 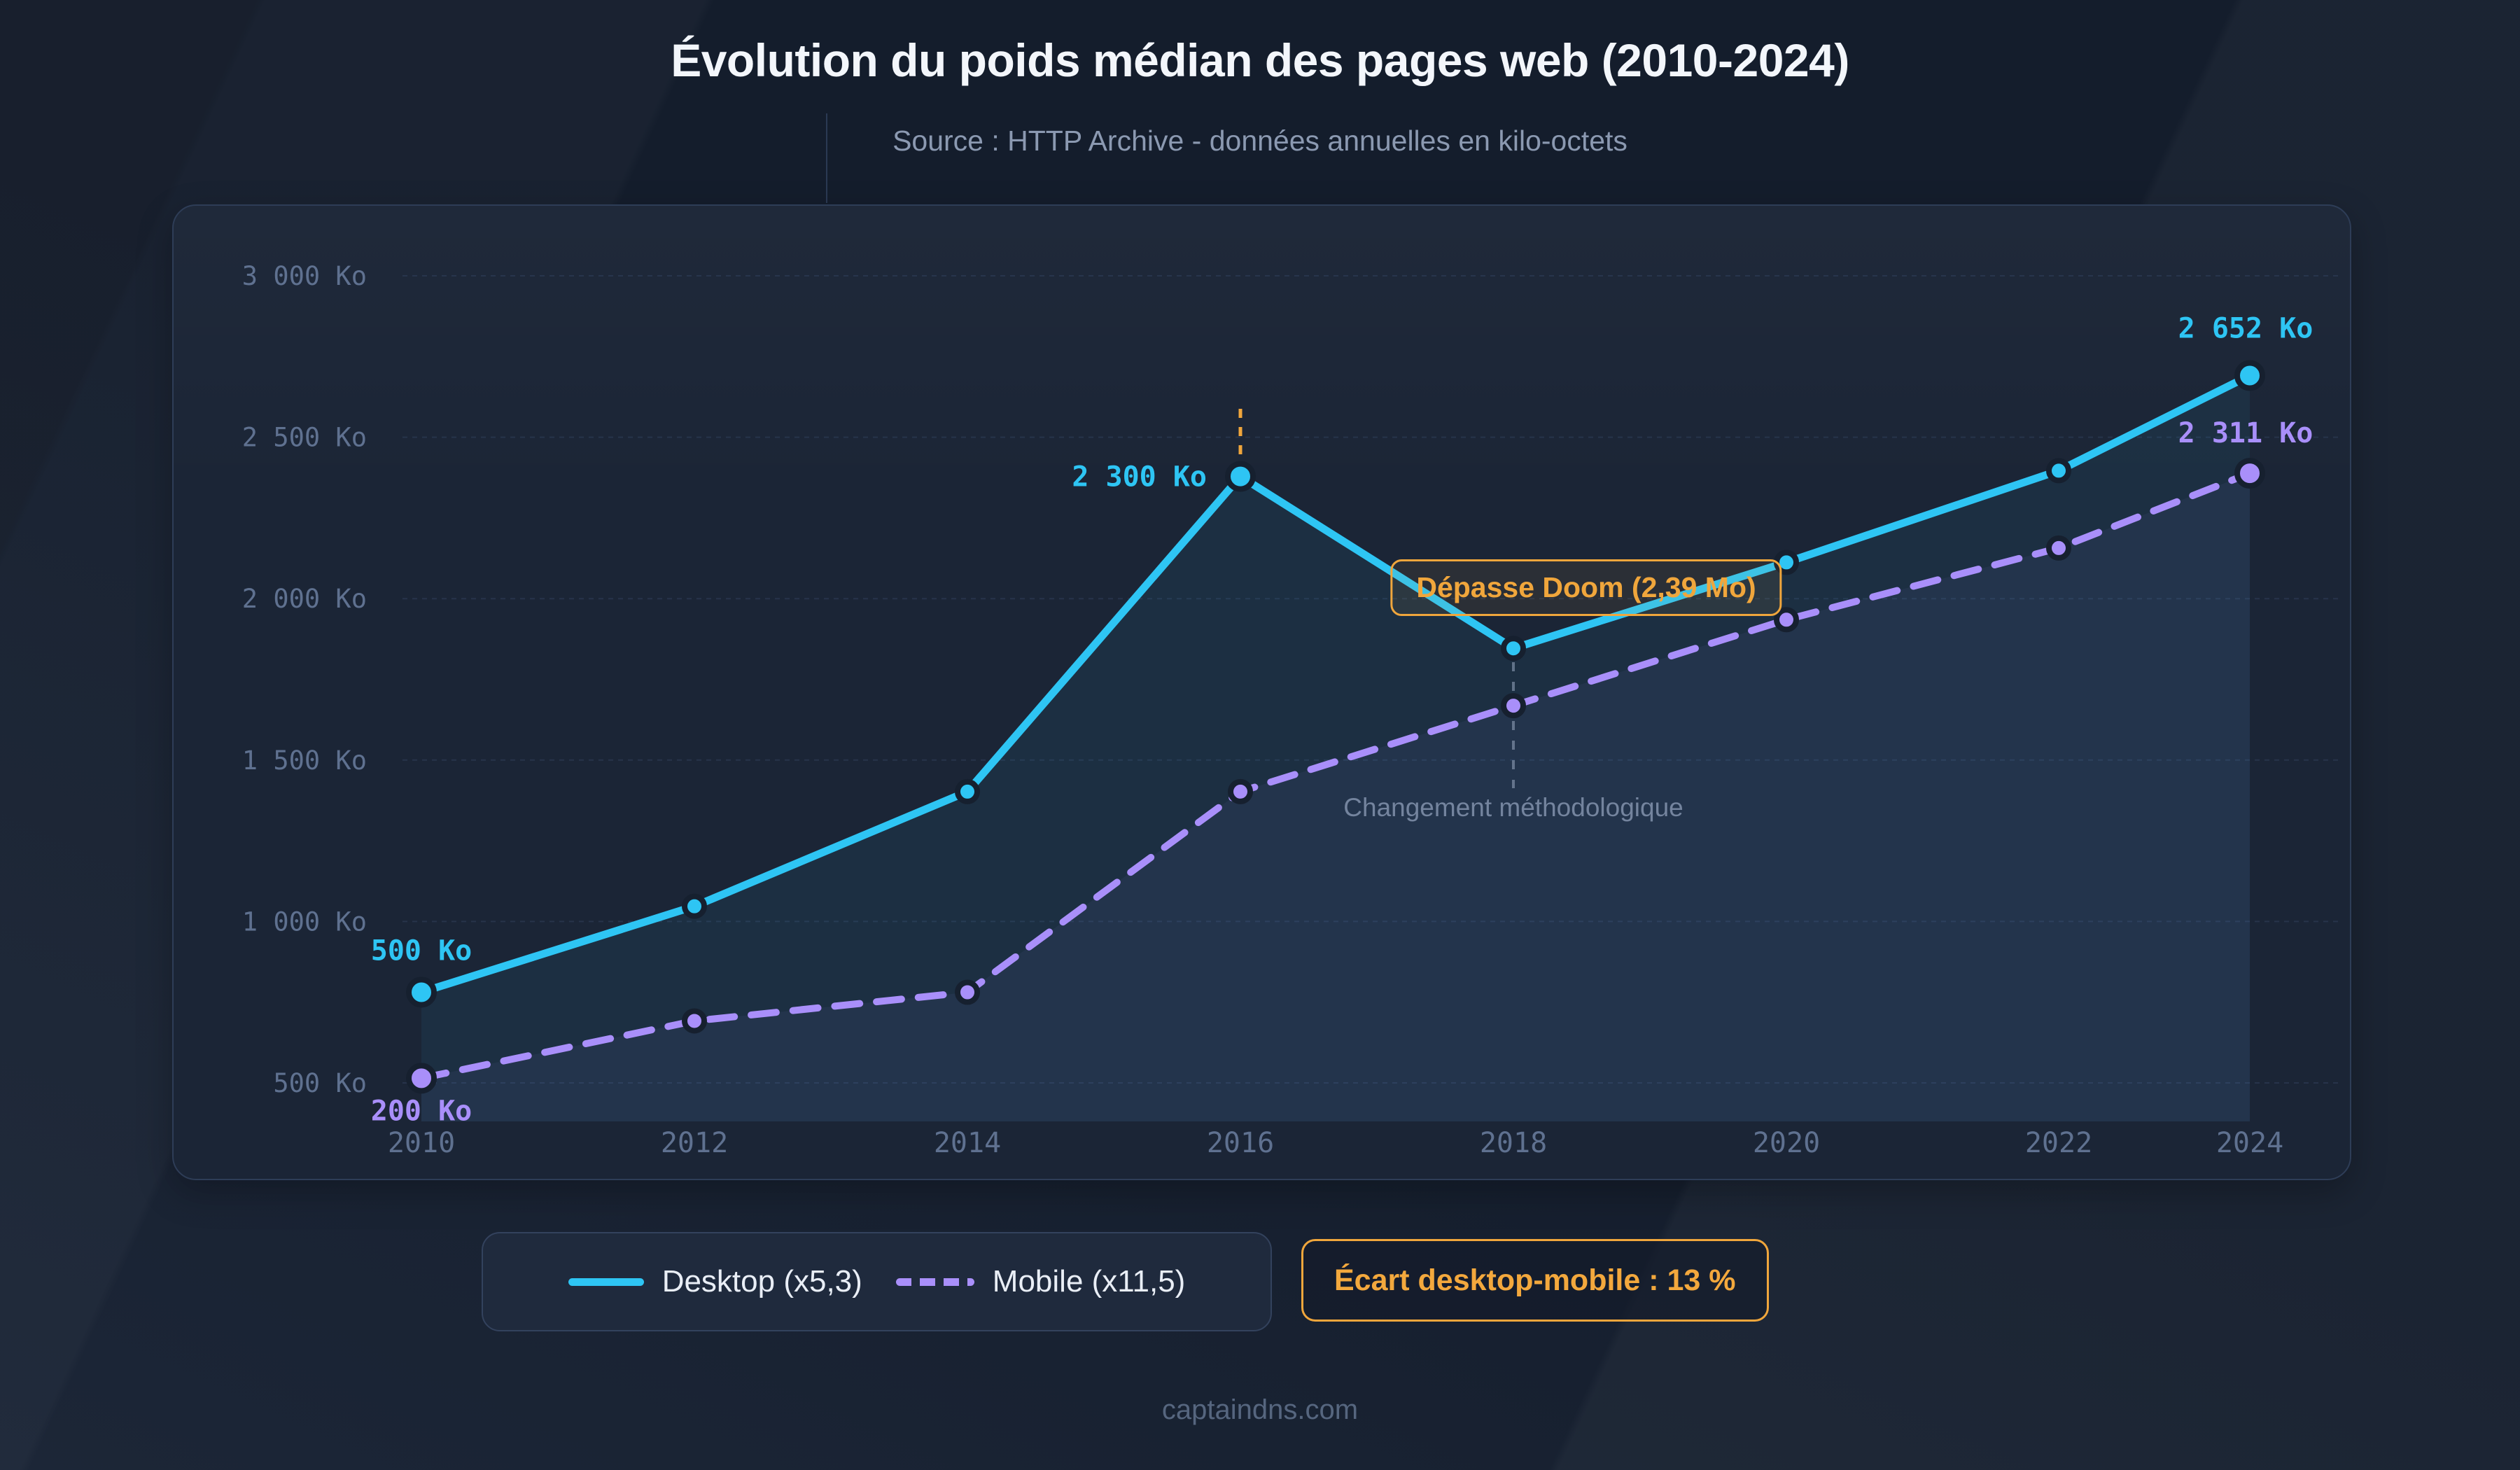 What do you see at coordinates (421, 1143) in the screenshot?
I see `x-axis-tick: 2010` at bounding box center [421, 1143].